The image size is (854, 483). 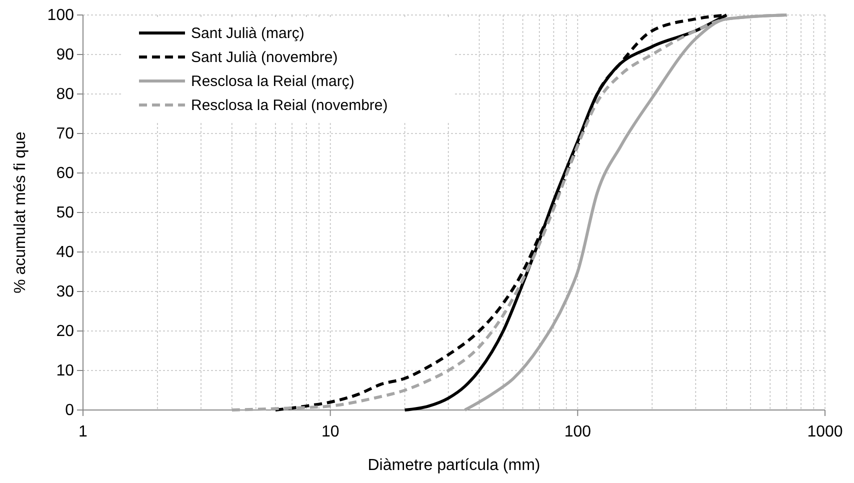 What do you see at coordinates (83, 432) in the screenshot?
I see `x-tick-label: 1` at bounding box center [83, 432].